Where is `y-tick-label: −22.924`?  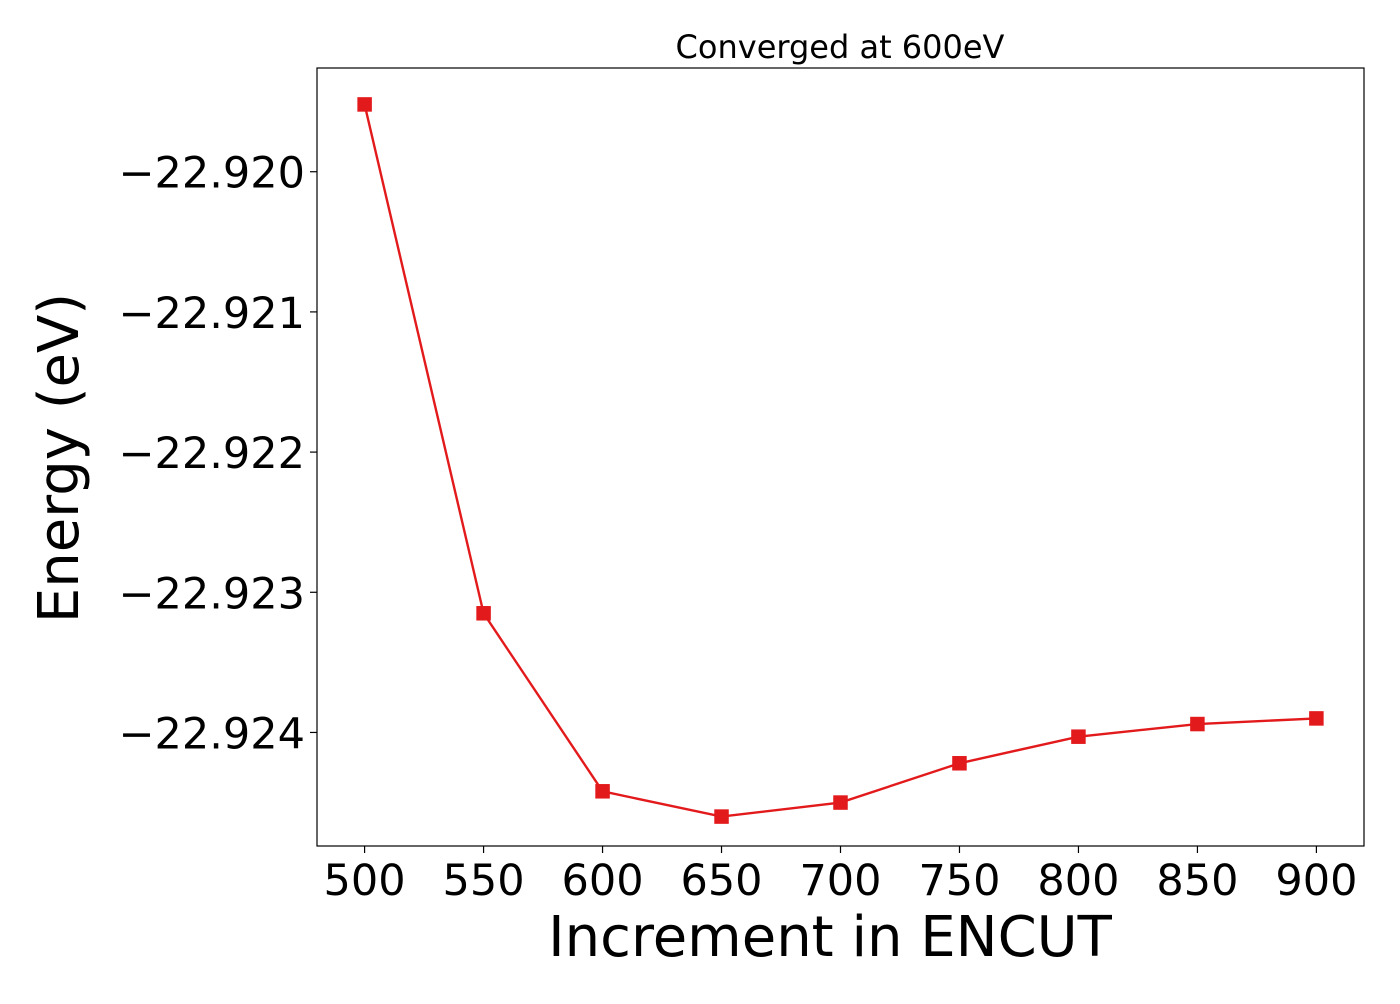 y-tick-label: −22.924 is located at coordinates (212, 734).